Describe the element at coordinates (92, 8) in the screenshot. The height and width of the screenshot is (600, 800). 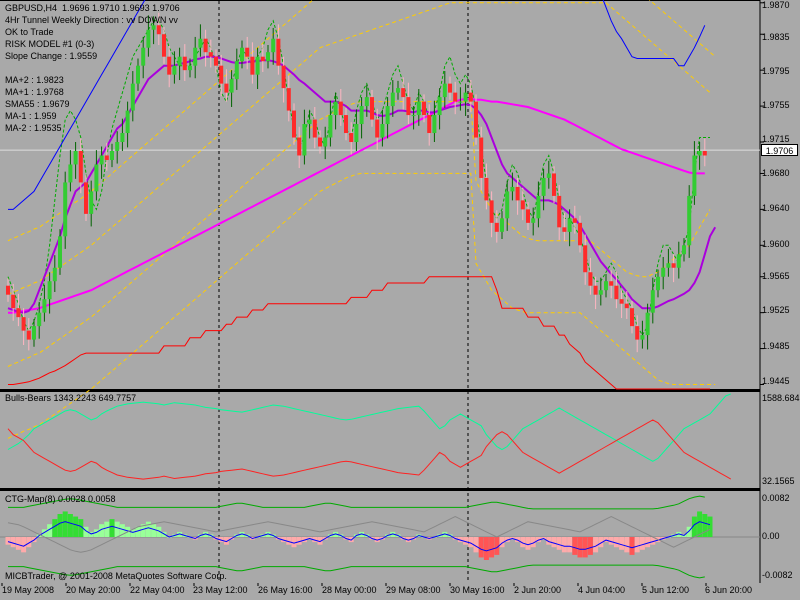
I see `symbol-info: GBPUSD,H4 1.9696 1.9710 1.9693 1.9706` at that location.